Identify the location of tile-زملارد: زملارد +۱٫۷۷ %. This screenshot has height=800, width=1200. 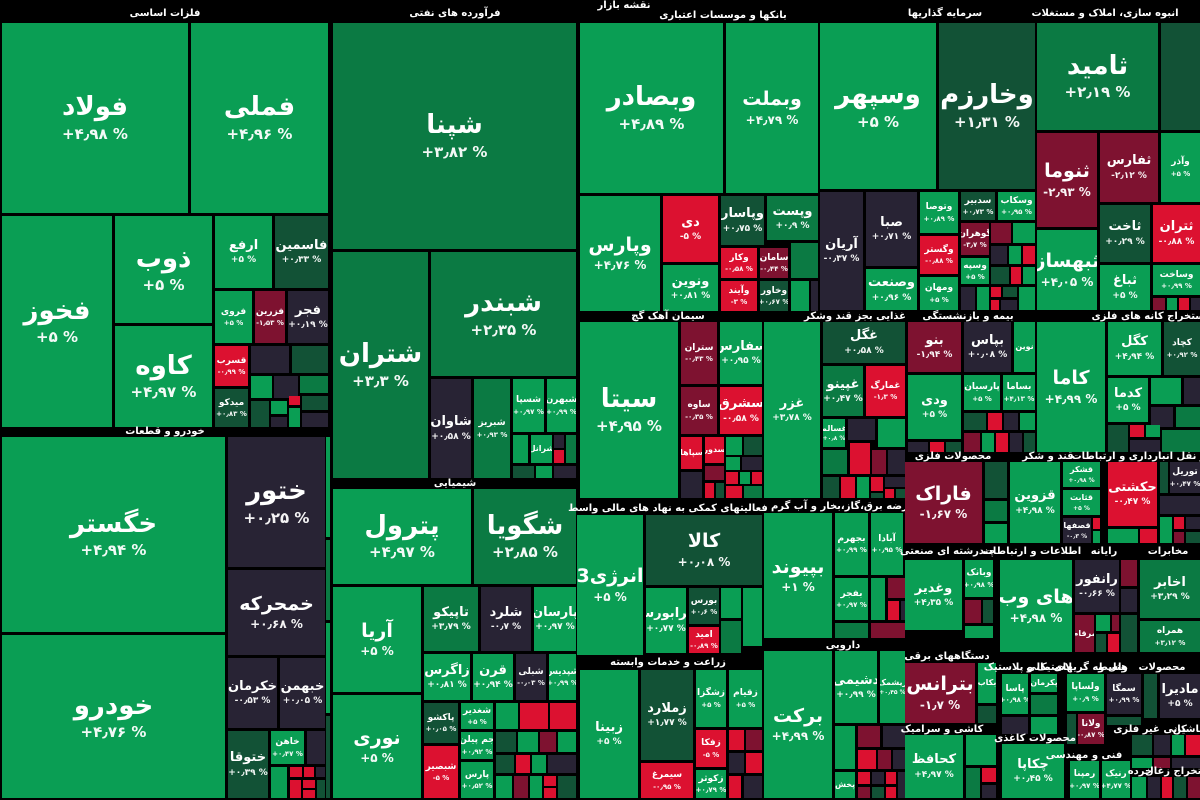
(667, 715).